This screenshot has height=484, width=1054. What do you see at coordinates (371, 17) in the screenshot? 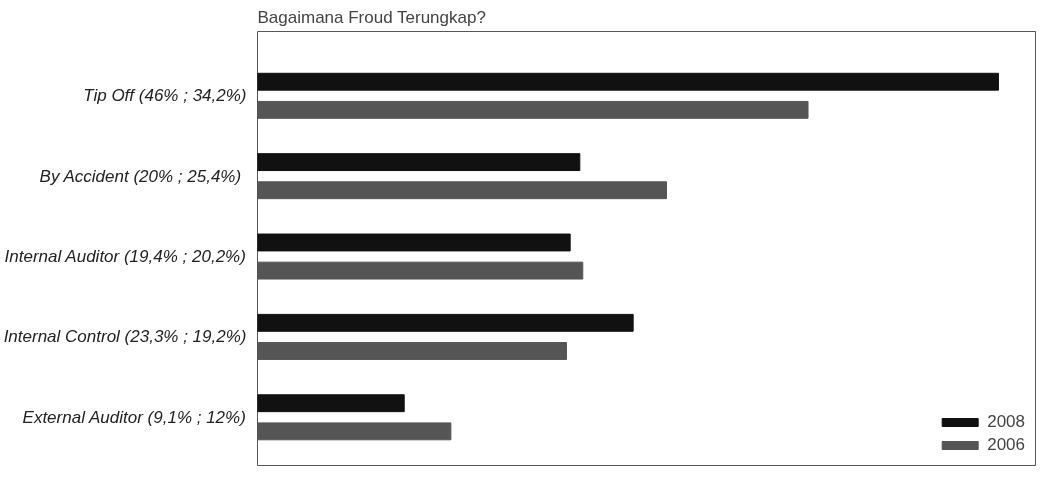
I see `chart-title: Bagaimana Froud Terungkap?` at bounding box center [371, 17].